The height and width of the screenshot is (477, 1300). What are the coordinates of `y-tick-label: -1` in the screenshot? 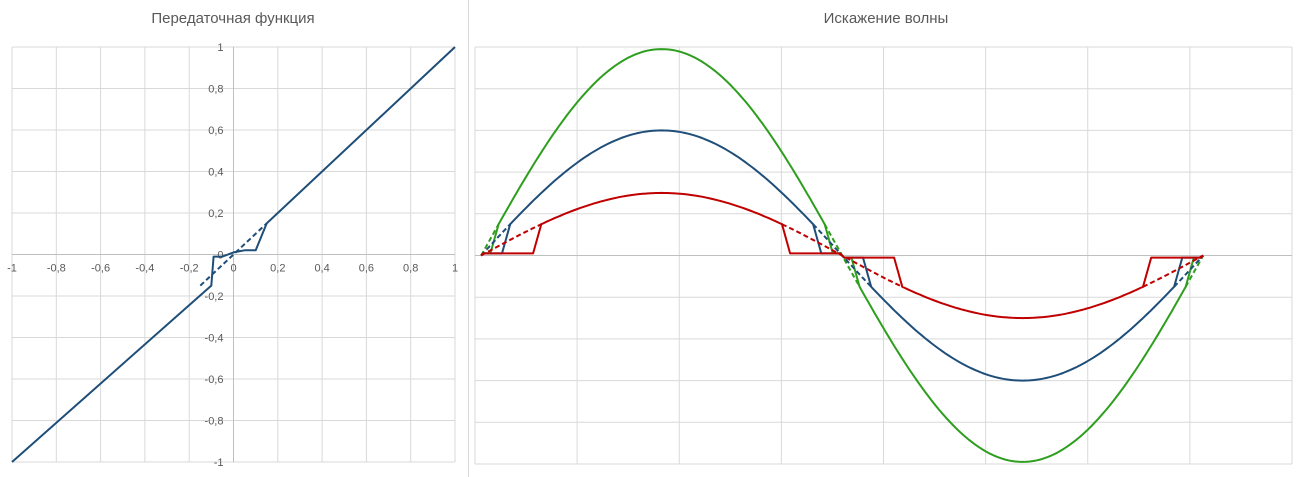 It's located at (219, 463).